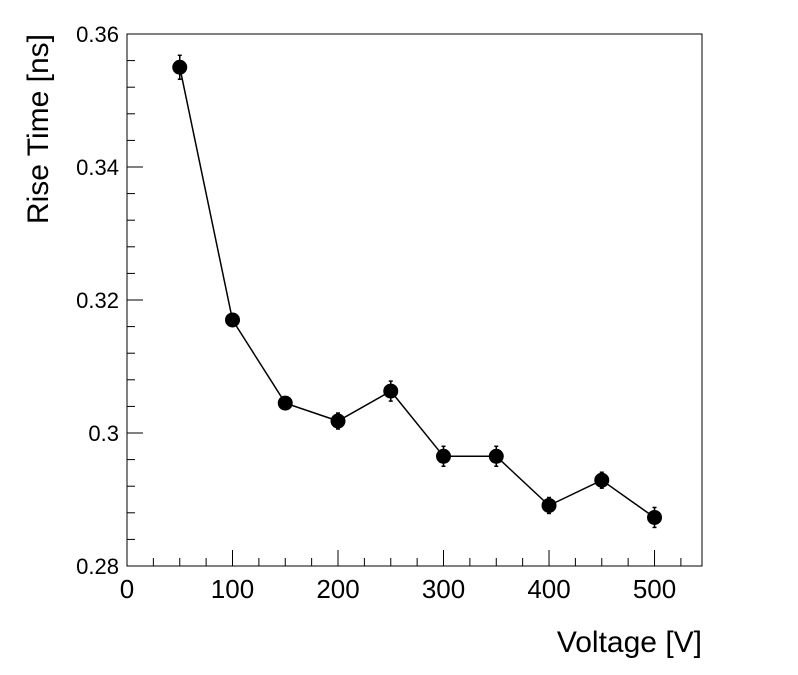 Image resolution: width=798 pixels, height=675 pixels. What do you see at coordinates (97, 34) in the screenshot?
I see `y-tick-label: 0.36` at bounding box center [97, 34].